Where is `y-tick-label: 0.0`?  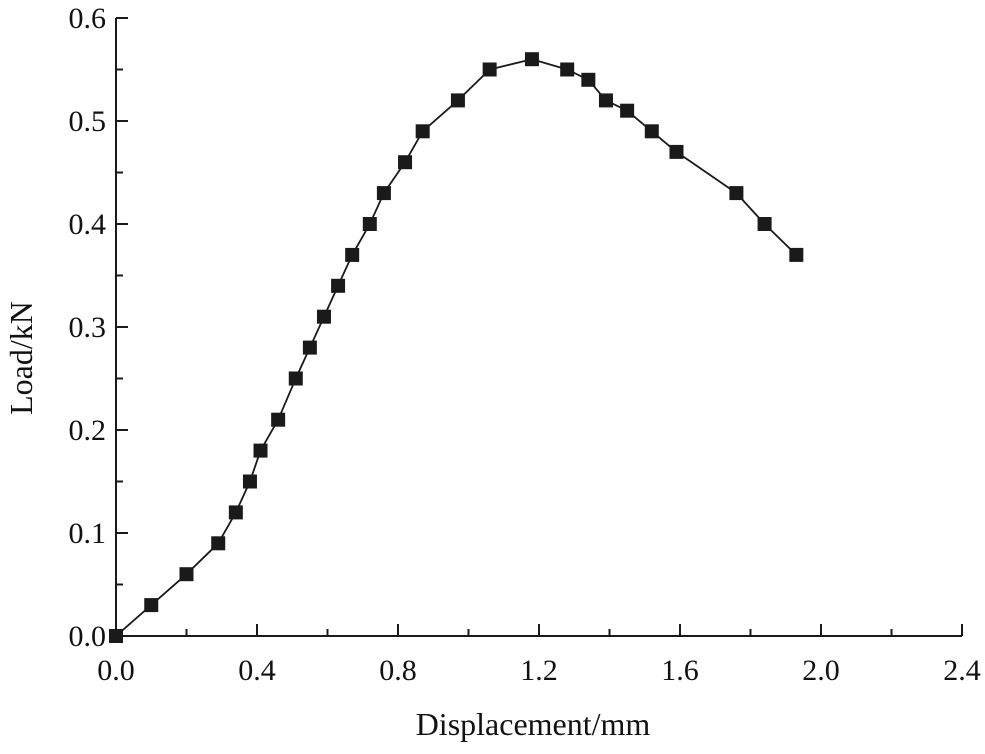 y-tick-label: 0.0 is located at coordinates (88, 636).